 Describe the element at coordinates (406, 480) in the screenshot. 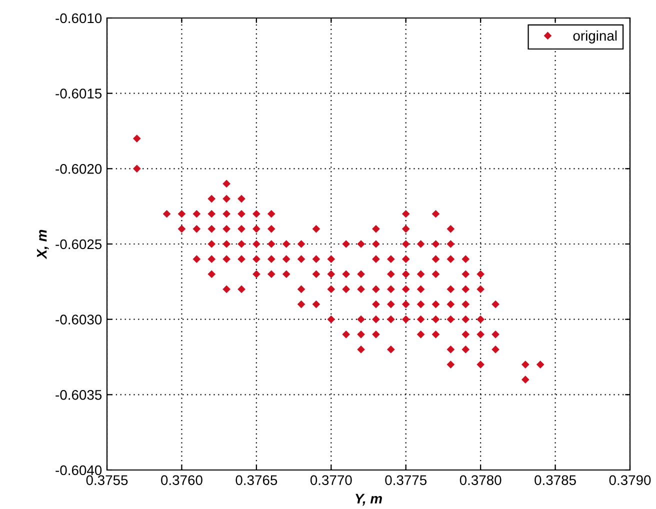

I see `x-tick-label: 0.3775` at that location.